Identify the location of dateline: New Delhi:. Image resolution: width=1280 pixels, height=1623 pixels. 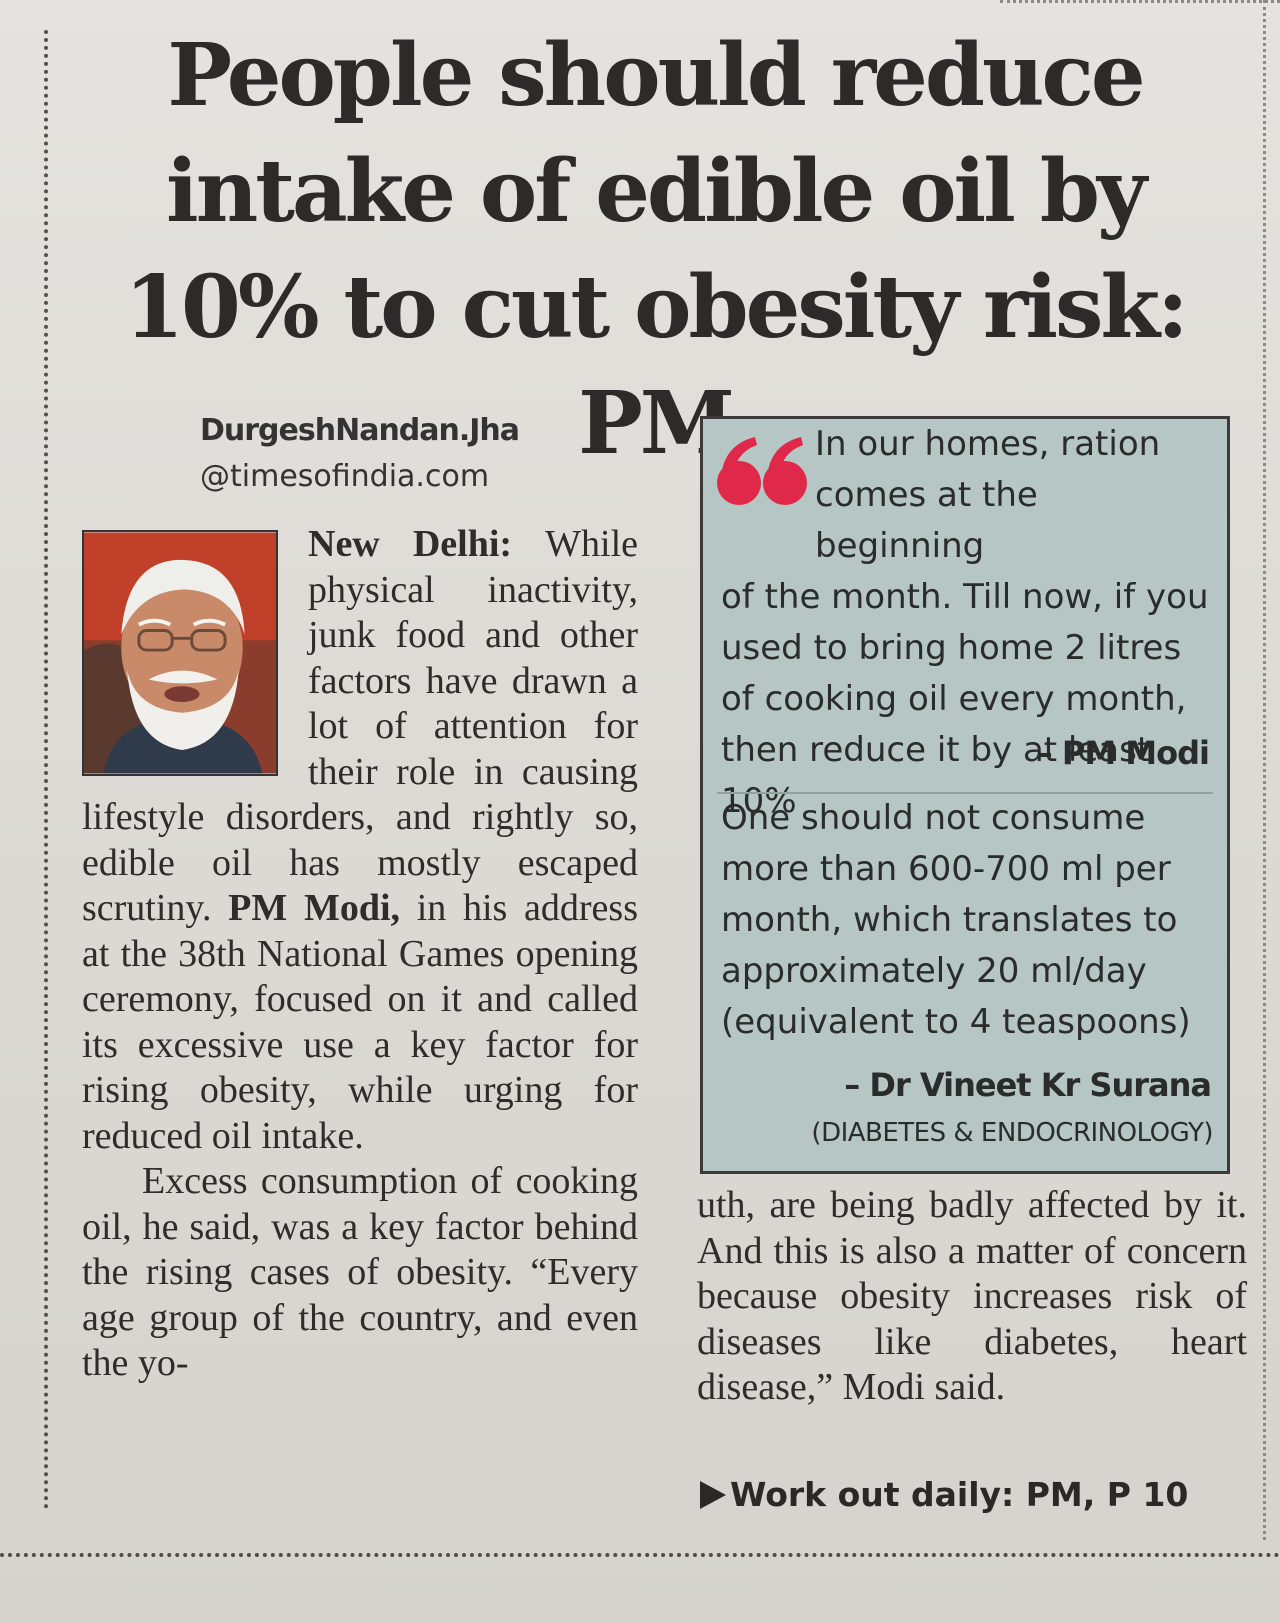
(410, 544).